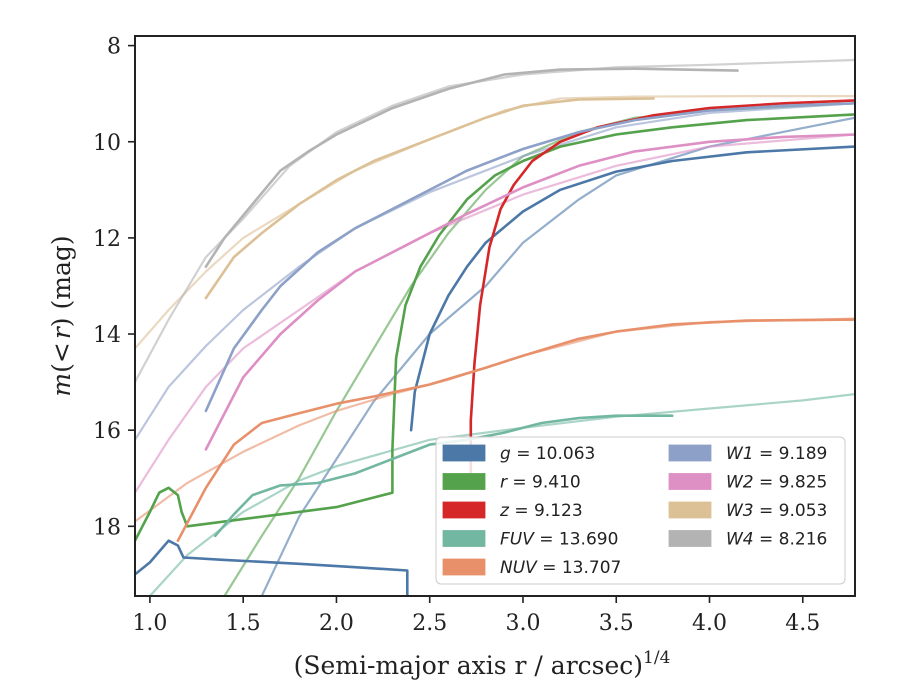 Image resolution: width=900 pixels, height=700 pixels. I want to click on y-tick-label: 18, so click(107, 527).